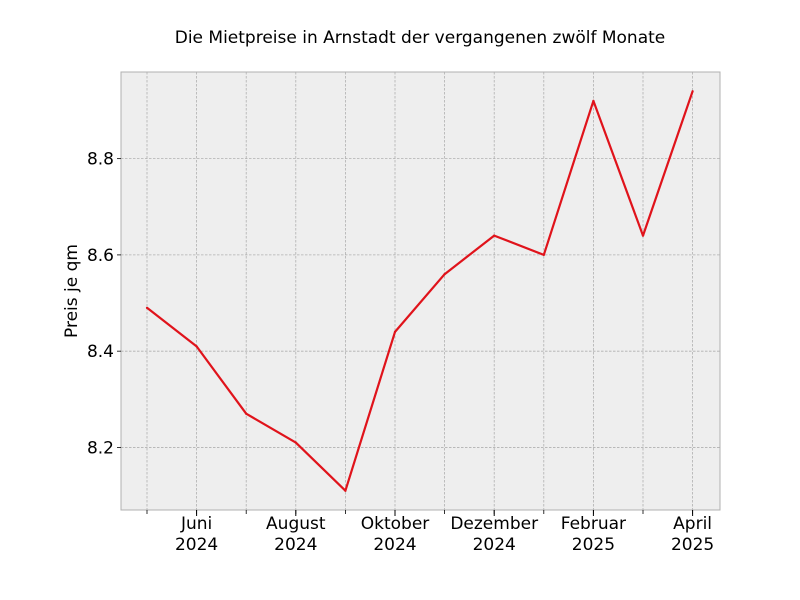 The image size is (800, 600). Describe the element at coordinates (692, 524) in the screenshot. I see `x-tick-label-month: April` at that location.